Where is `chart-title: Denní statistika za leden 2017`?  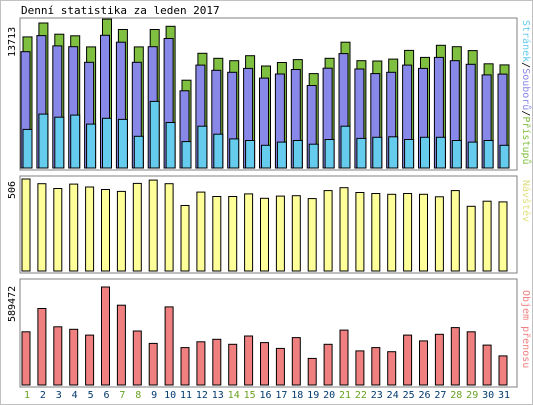 chart-title: Denní statistika za leden 2017 is located at coordinates (120, 10).